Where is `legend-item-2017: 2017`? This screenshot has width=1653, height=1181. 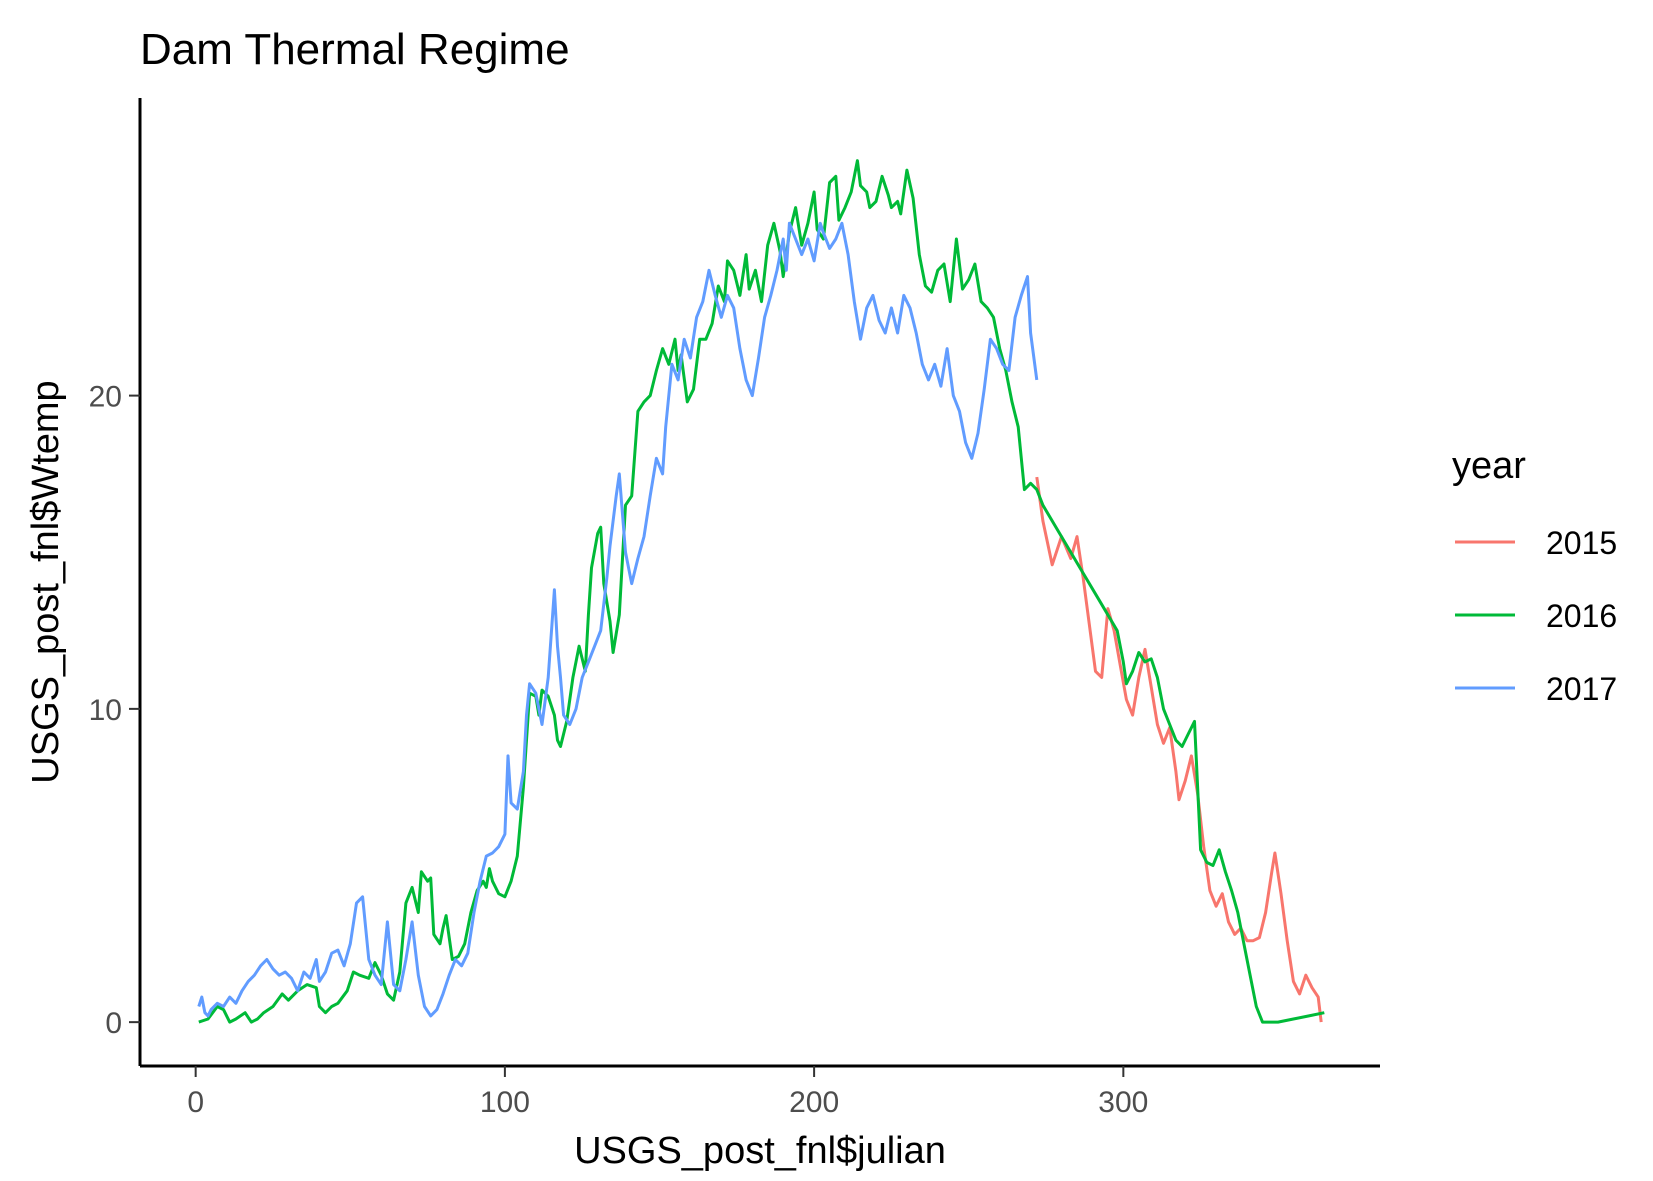 legend-item-2017: 2017 is located at coordinates (1536, 689).